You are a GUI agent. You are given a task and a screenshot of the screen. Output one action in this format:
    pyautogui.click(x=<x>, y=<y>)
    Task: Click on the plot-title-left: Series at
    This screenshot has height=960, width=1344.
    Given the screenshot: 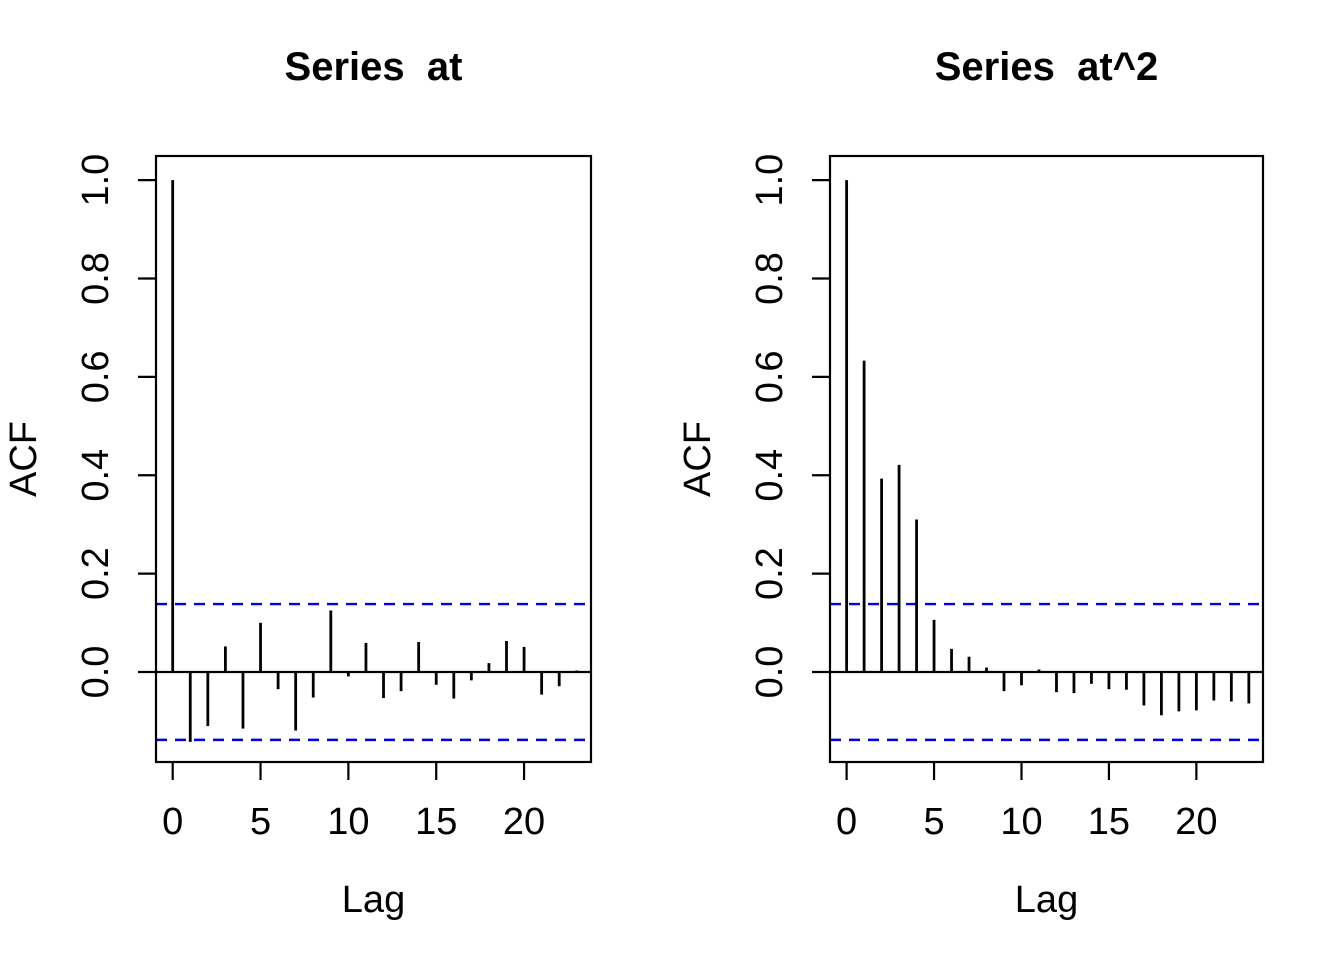 What is the action you would take?
    pyautogui.click(x=373, y=67)
    